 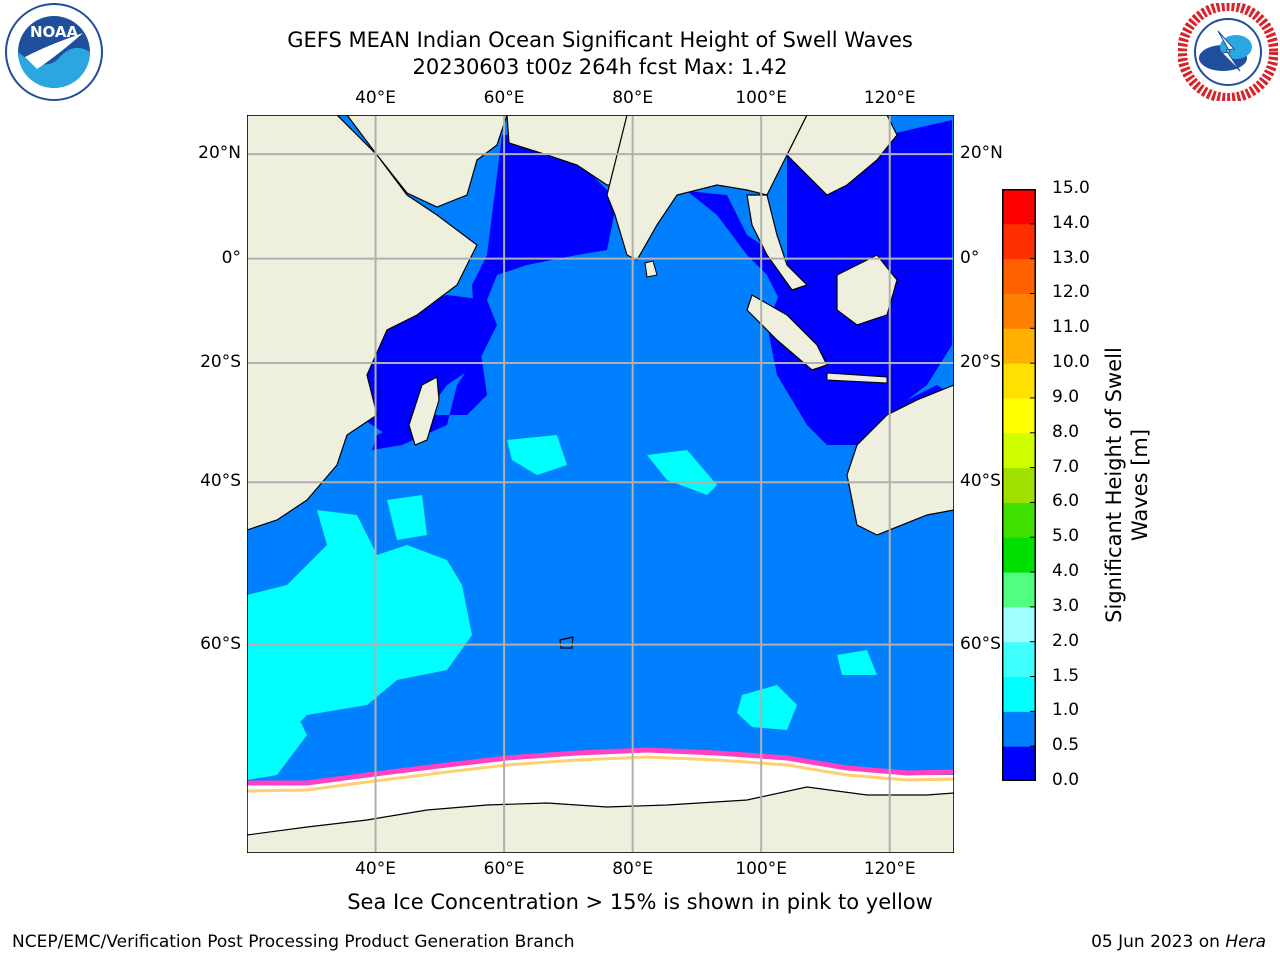 I want to click on lon-label-bottom: 120°E, so click(x=889, y=869).